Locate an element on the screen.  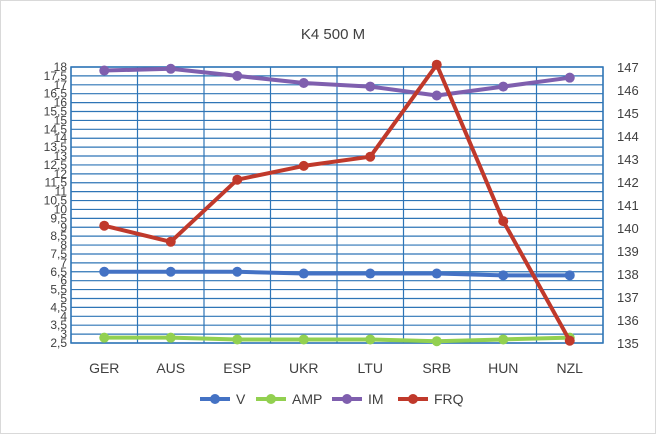
left-tick-label: 17,5 is located at coordinates (56, 76).